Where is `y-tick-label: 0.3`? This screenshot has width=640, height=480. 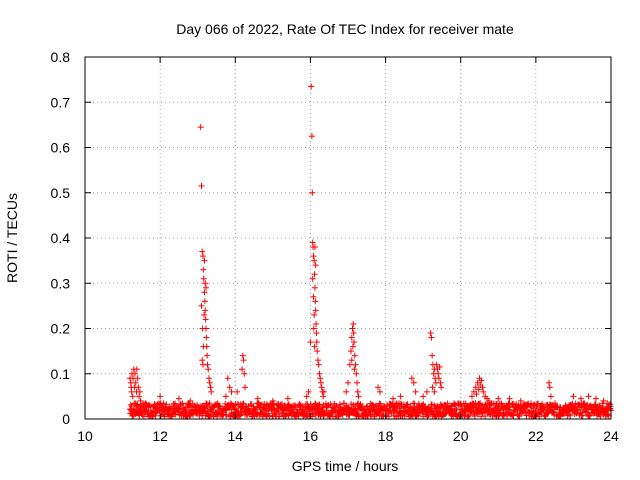
y-tick-label: 0.3 is located at coordinates (61, 283).